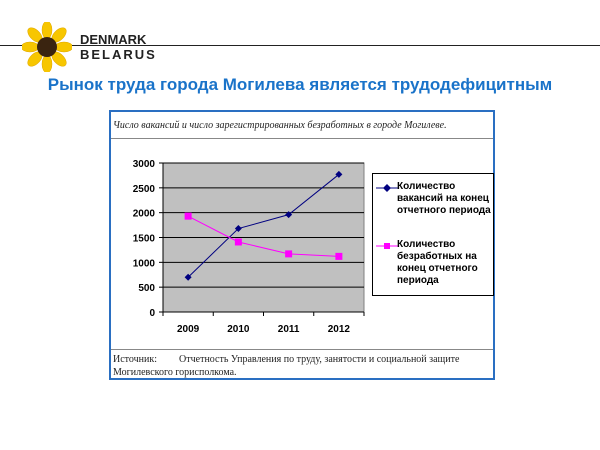 The height and width of the screenshot is (450, 600). Describe the element at coordinates (47, 47) in the screenshot. I see `sunflower-logo-icon` at that location.